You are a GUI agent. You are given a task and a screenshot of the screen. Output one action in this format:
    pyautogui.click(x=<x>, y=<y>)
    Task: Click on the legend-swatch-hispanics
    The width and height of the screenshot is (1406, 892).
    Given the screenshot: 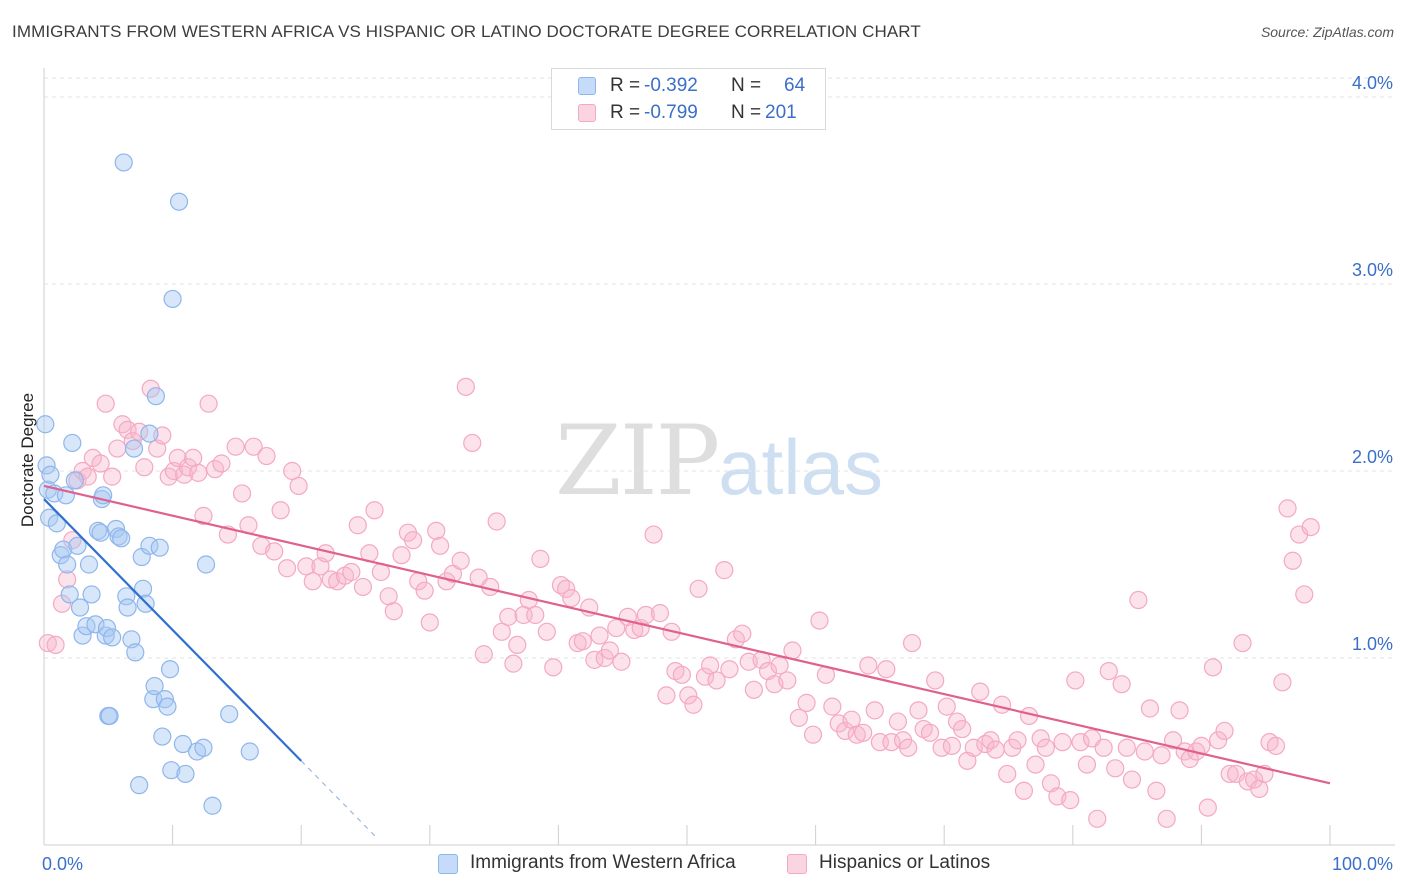 What is the action you would take?
    pyautogui.click(x=797, y=864)
    